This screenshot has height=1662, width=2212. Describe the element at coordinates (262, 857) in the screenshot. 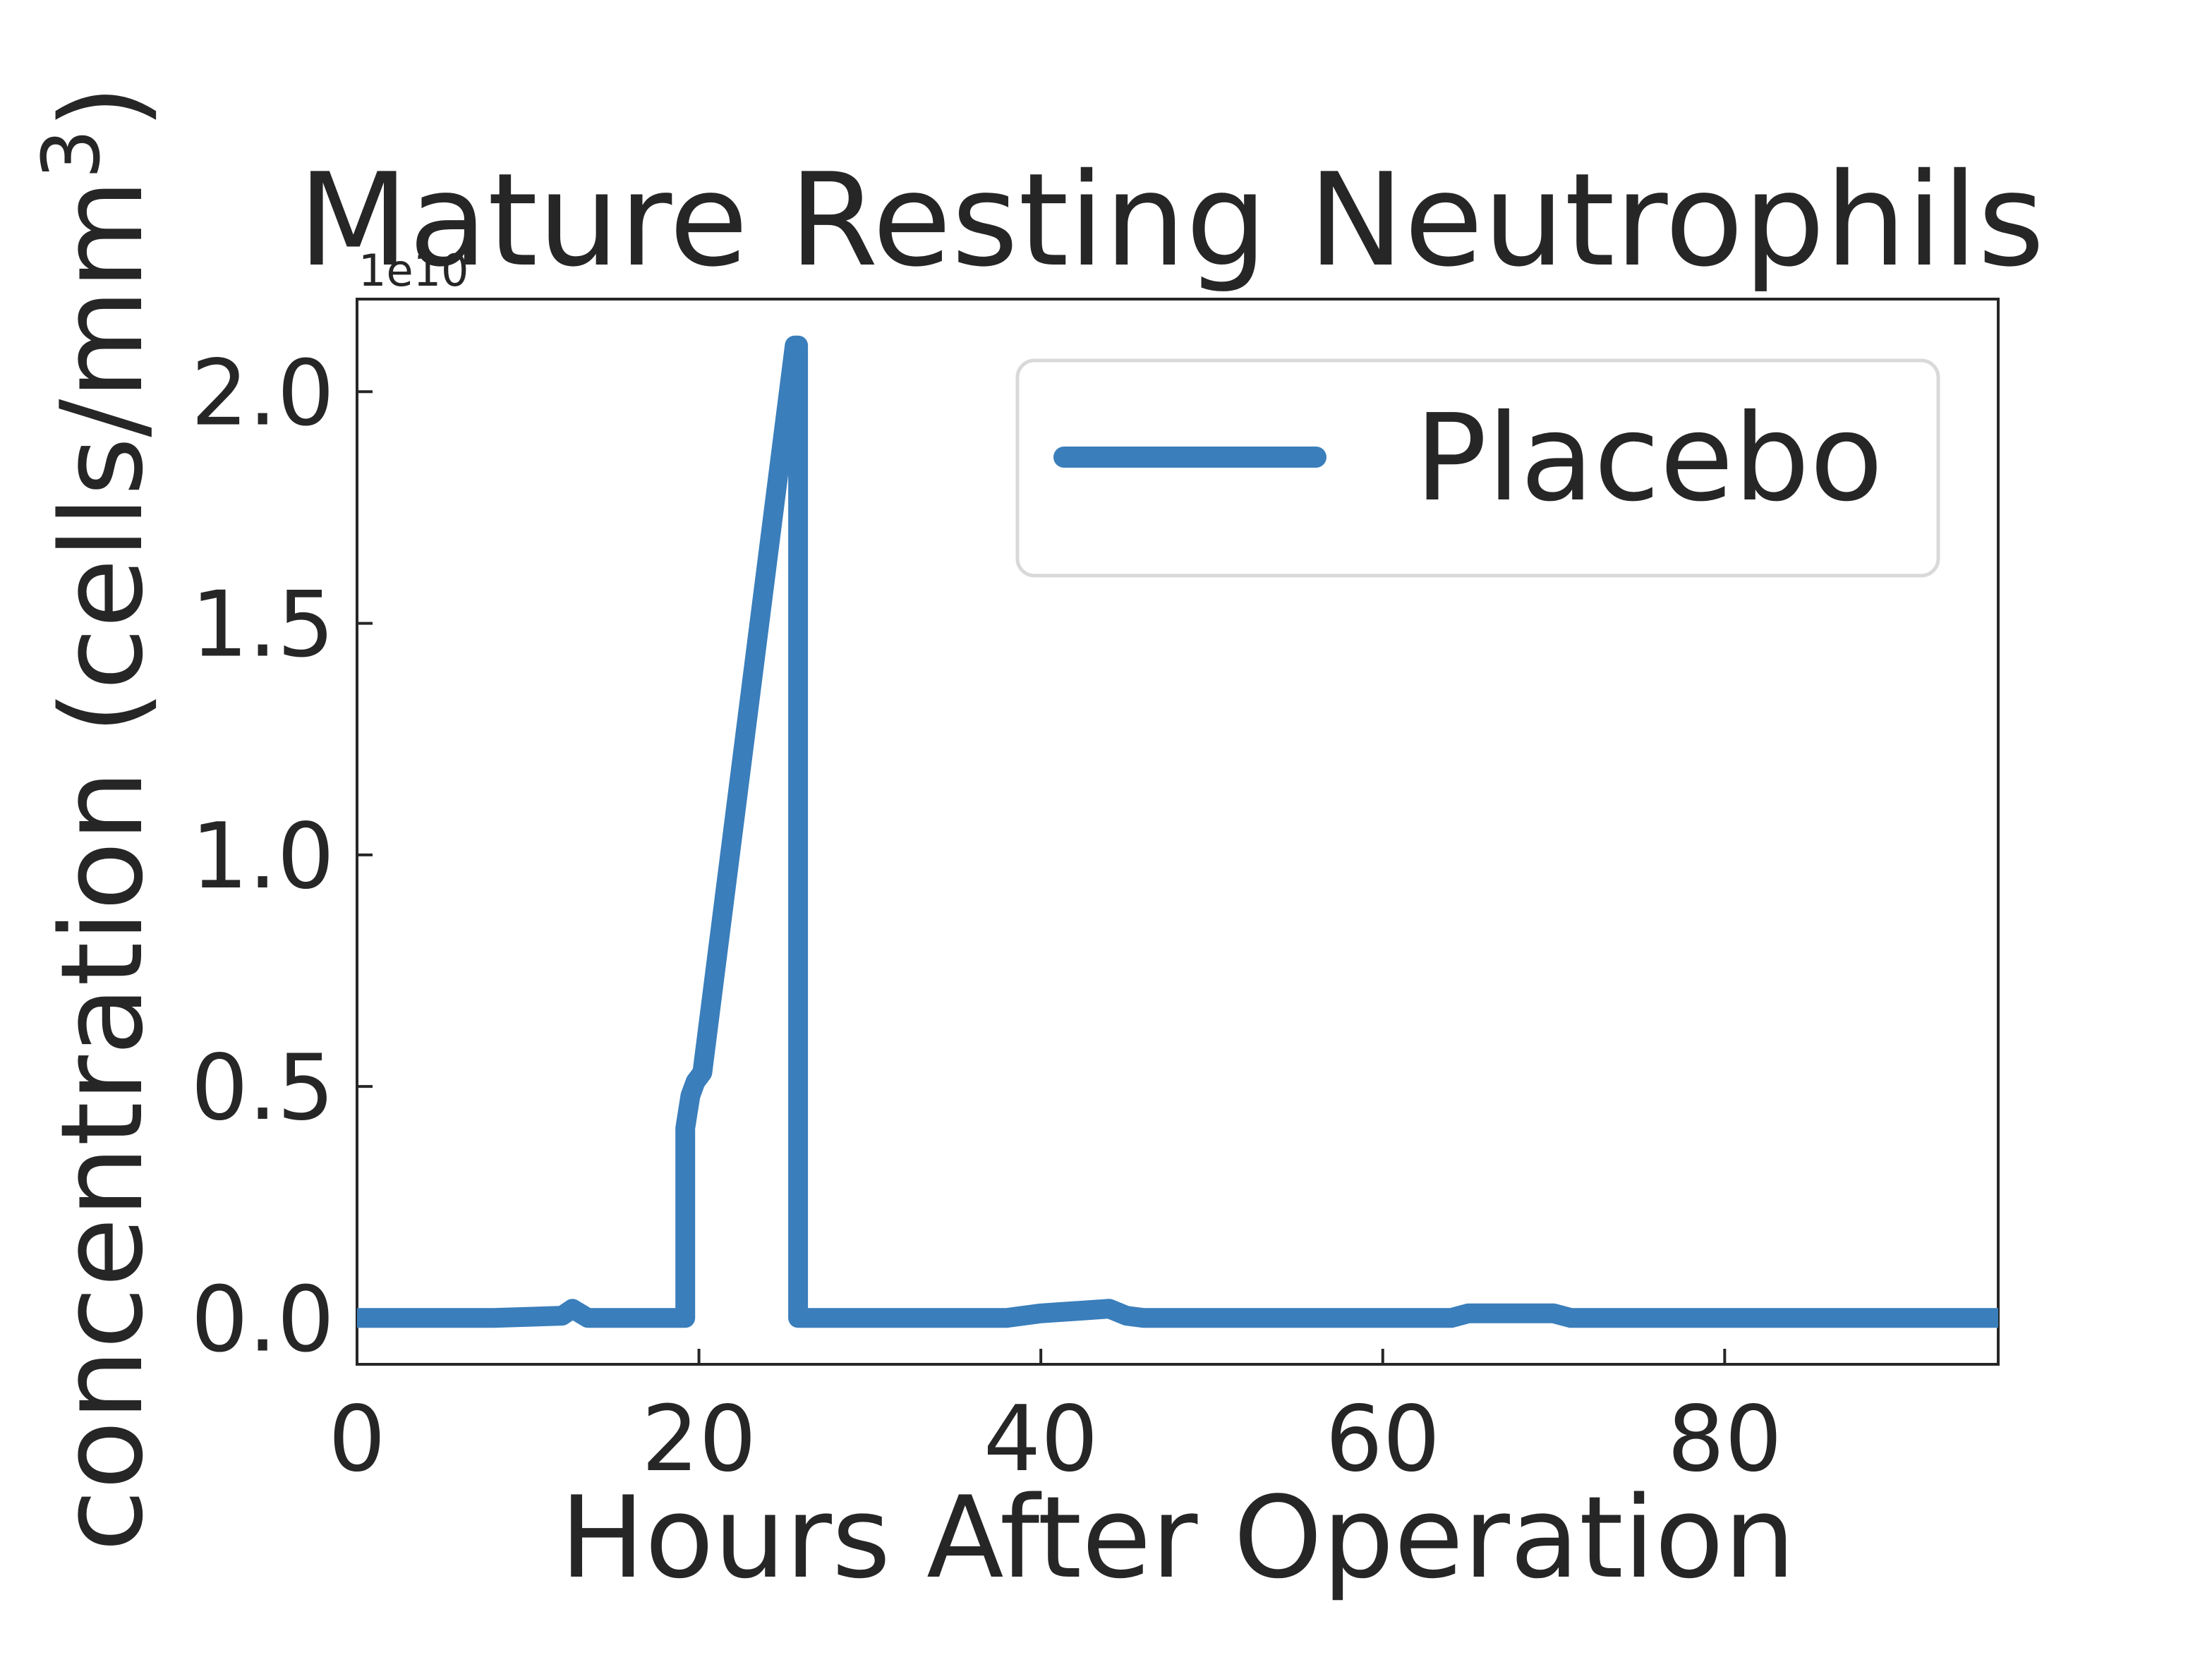

I see `y-tick-label: 1.0` at that location.